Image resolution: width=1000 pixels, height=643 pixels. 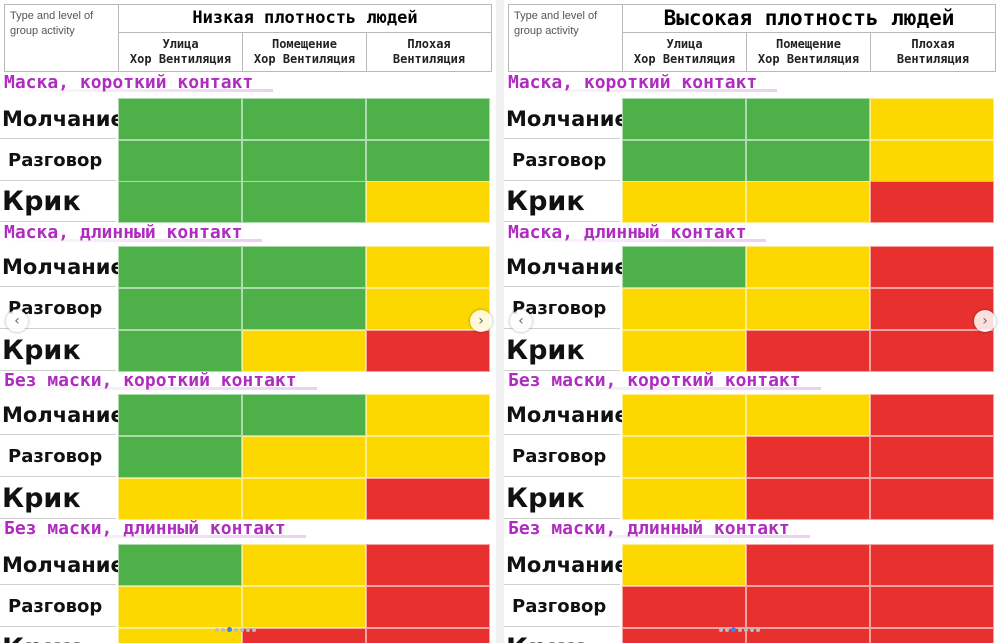 What do you see at coordinates (181, 52) in the screenshot?
I see `column-header-1: Улица Хор Вентиляция` at bounding box center [181, 52].